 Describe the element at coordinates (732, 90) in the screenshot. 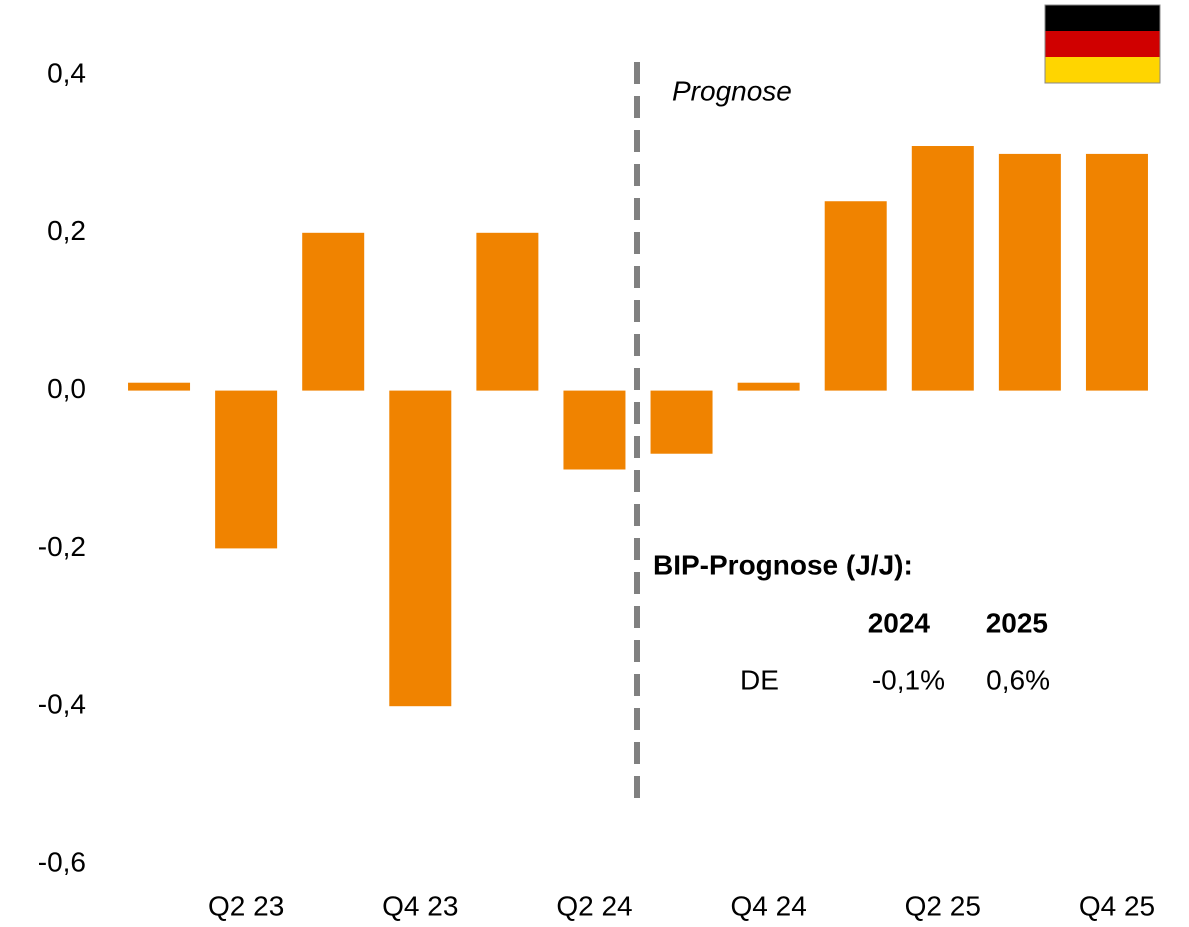

I see `annotation: Prognose` at that location.